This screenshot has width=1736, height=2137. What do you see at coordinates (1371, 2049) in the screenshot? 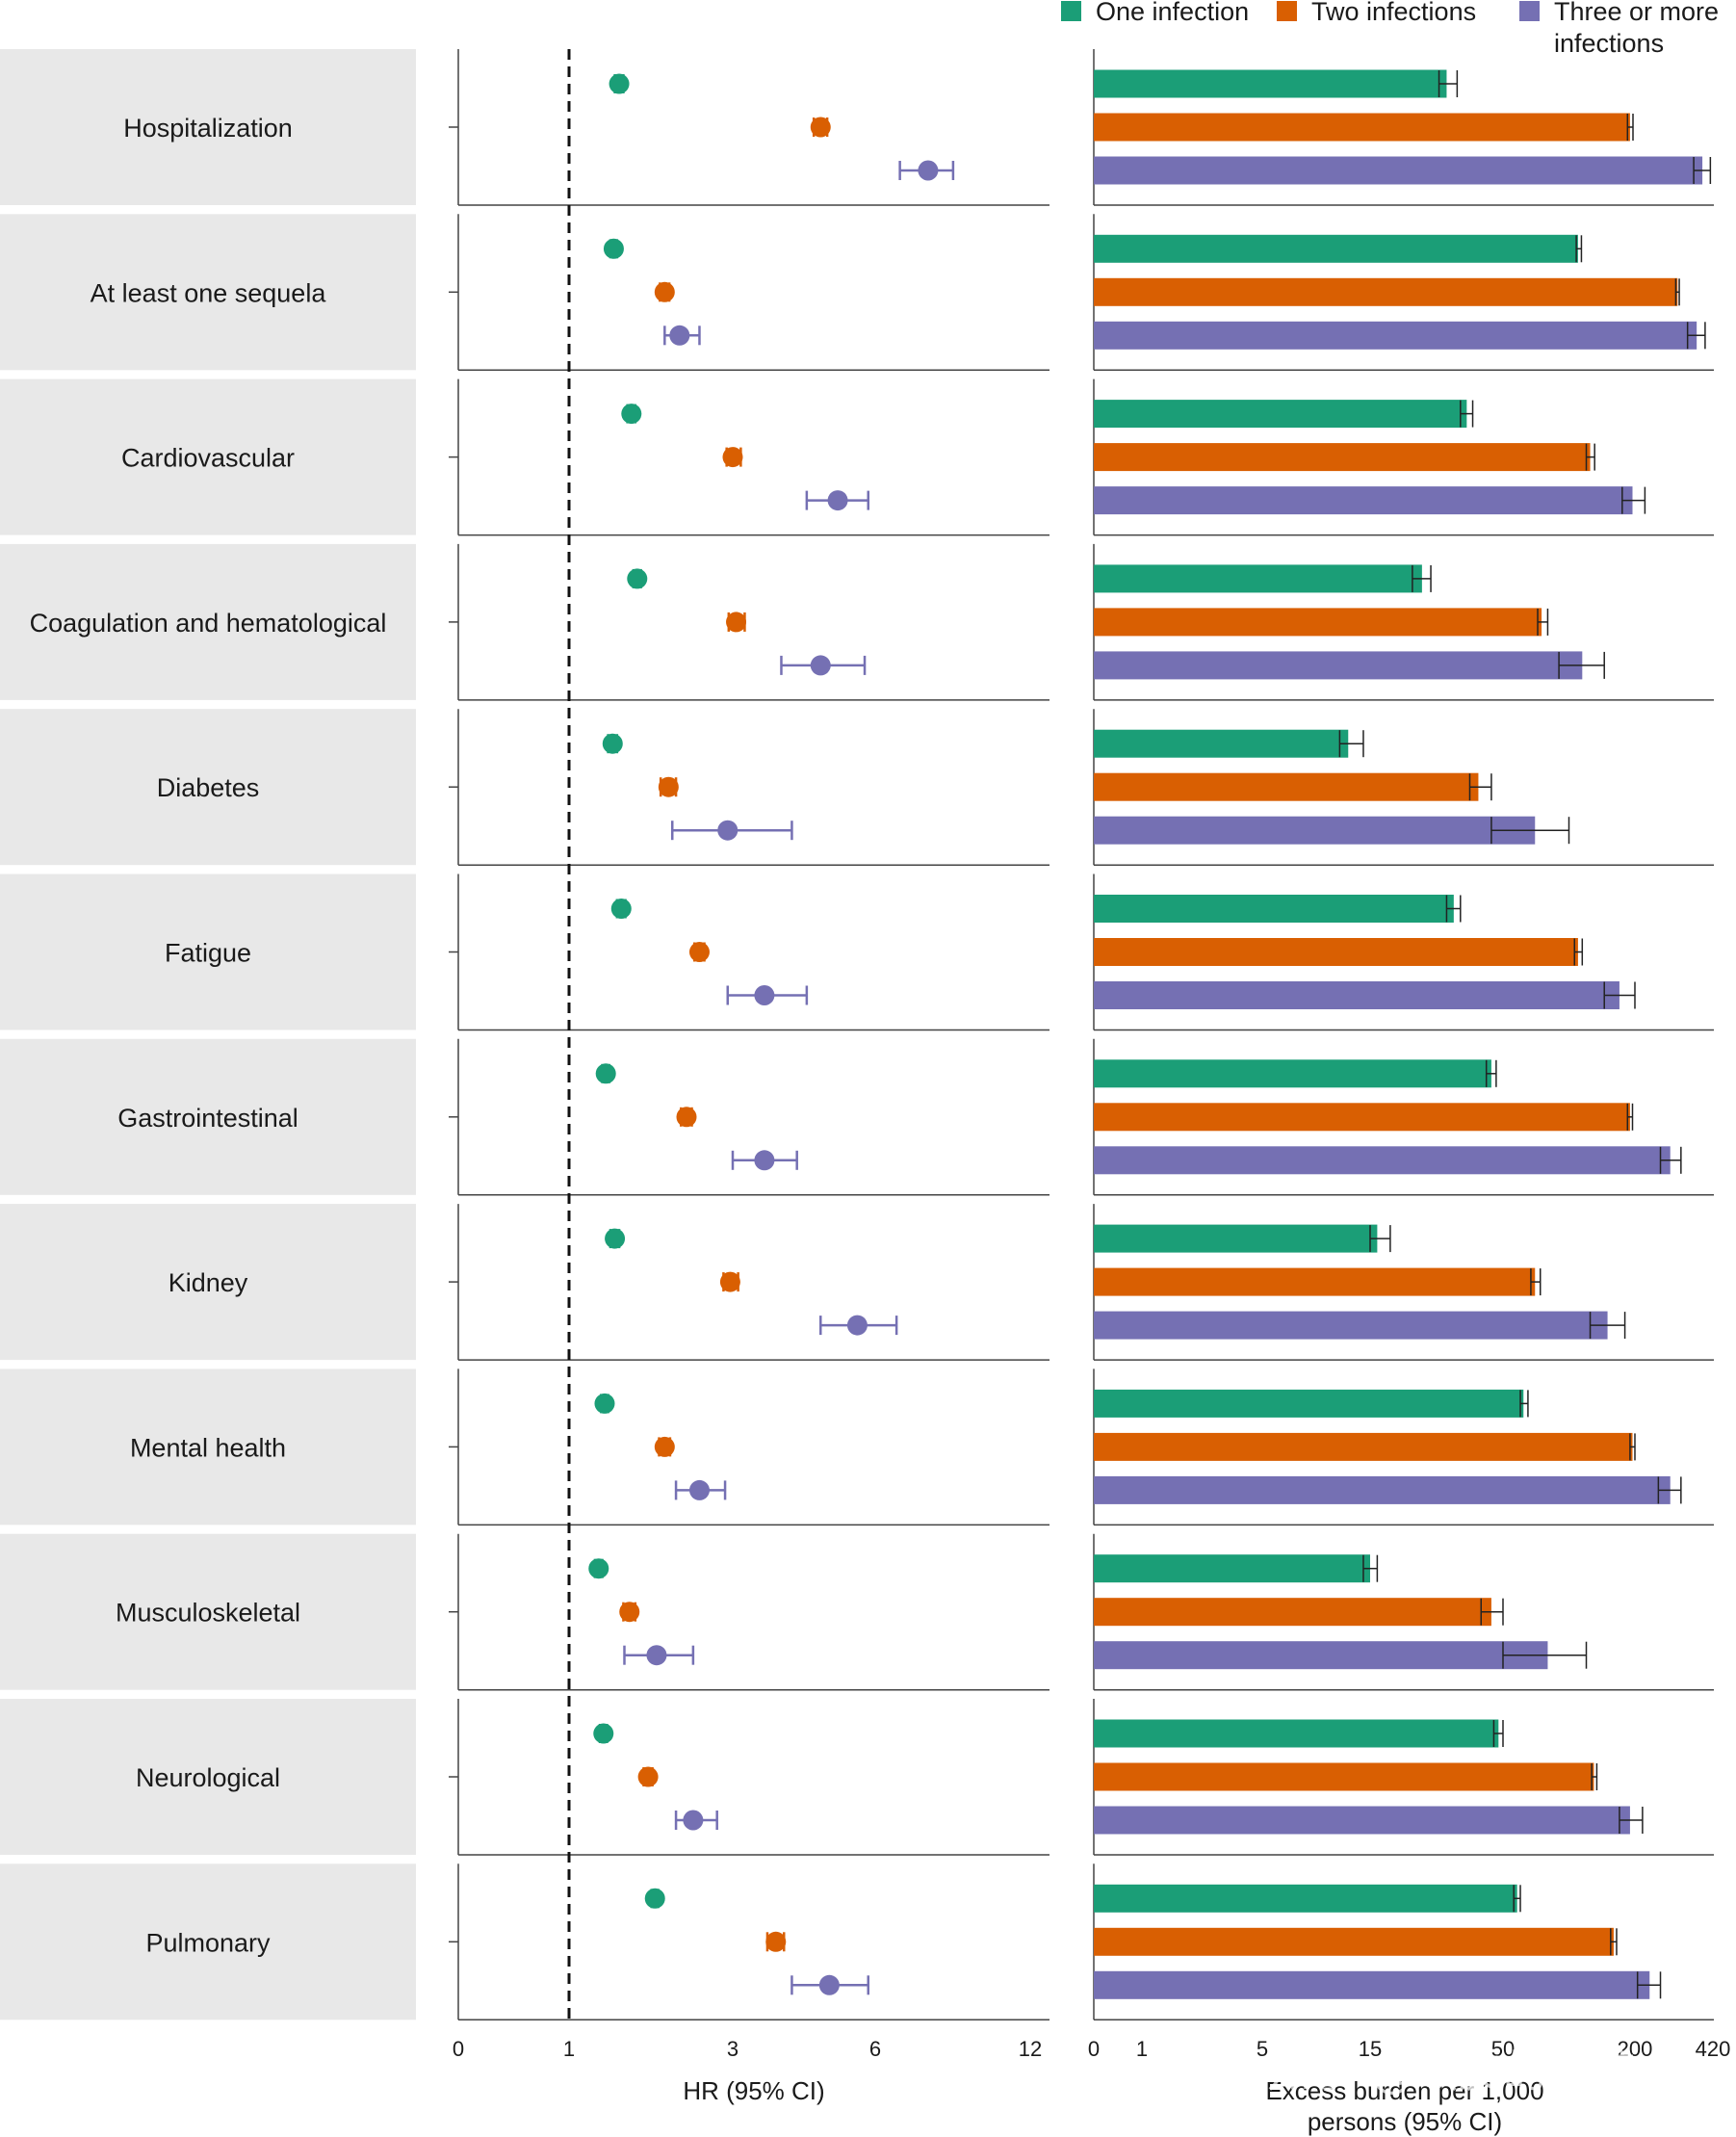
I see `burden-tick-label: 15` at bounding box center [1371, 2049].